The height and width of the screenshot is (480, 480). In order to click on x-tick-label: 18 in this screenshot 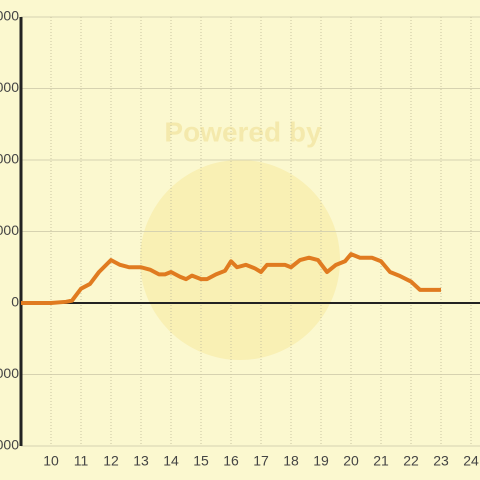, I will do `click(291, 461)`.